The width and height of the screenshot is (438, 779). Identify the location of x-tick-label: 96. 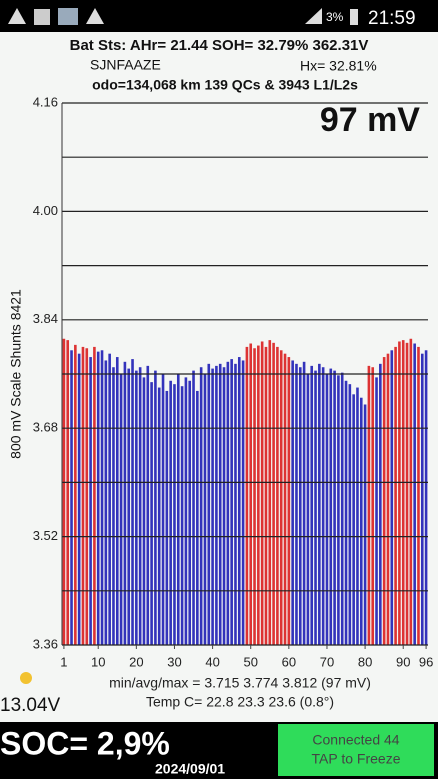
(426, 661).